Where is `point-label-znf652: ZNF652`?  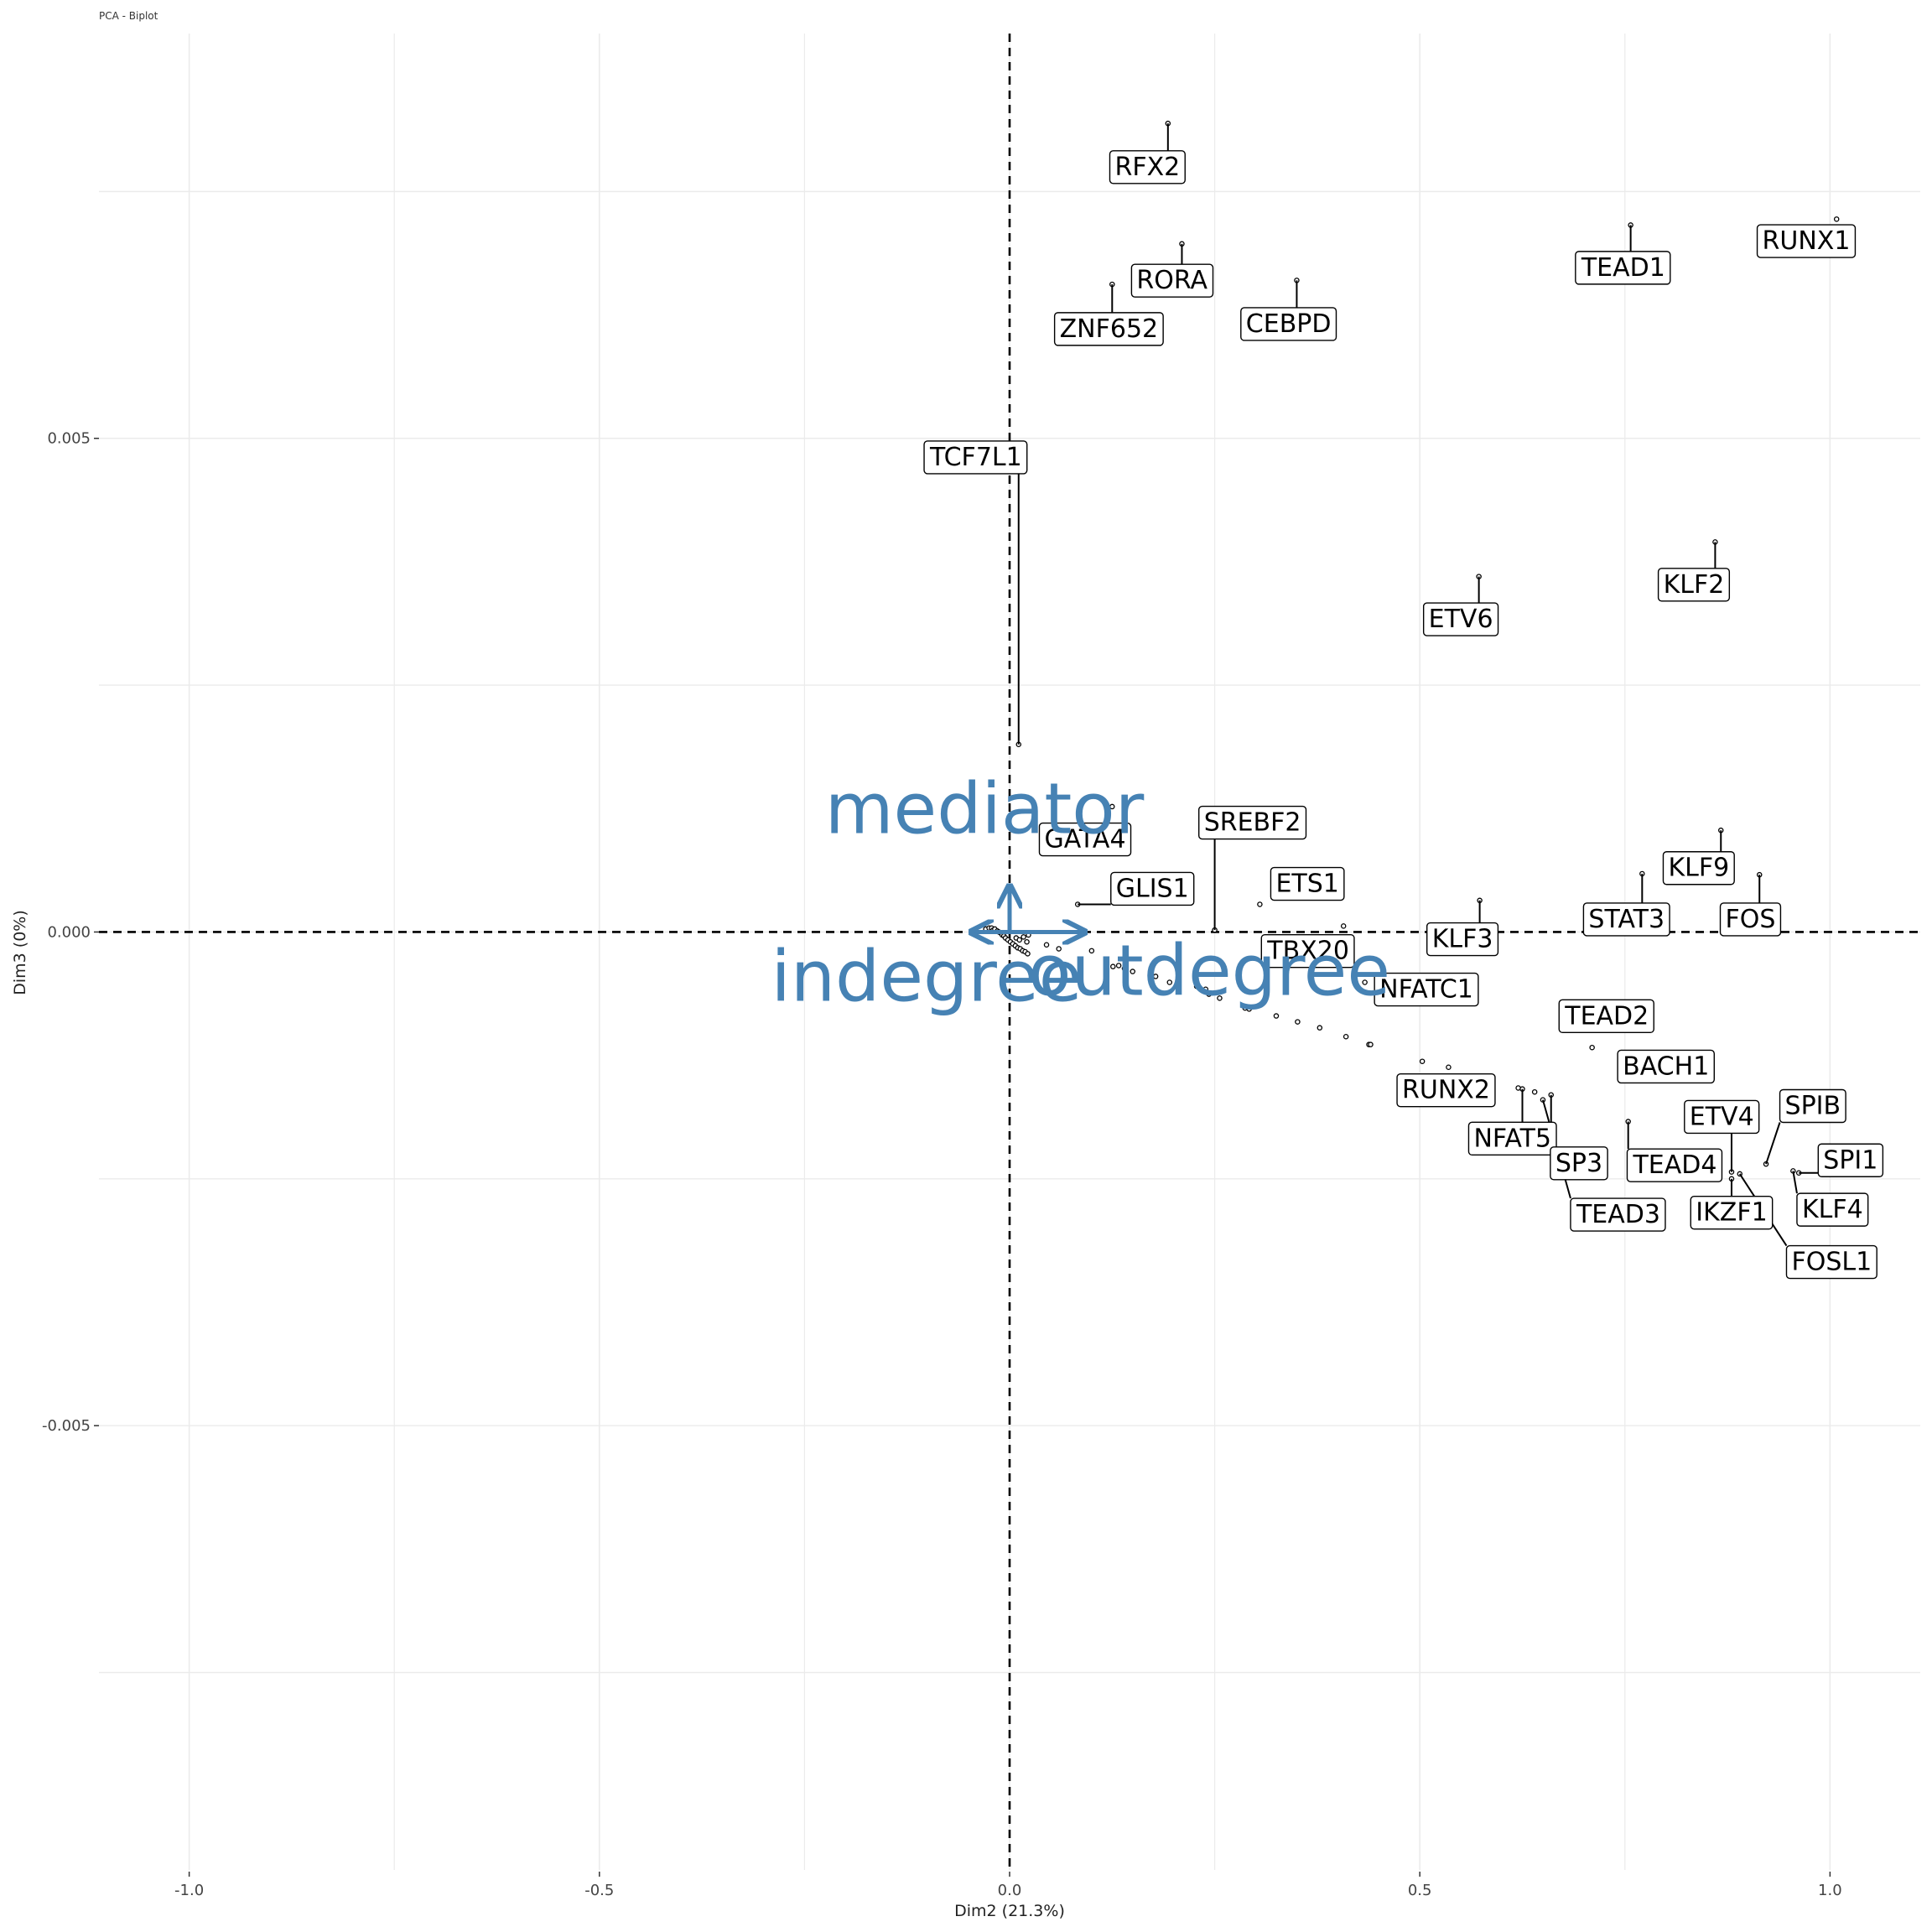 point-label-znf652: ZNF652 is located at coordinates (1108, 329).